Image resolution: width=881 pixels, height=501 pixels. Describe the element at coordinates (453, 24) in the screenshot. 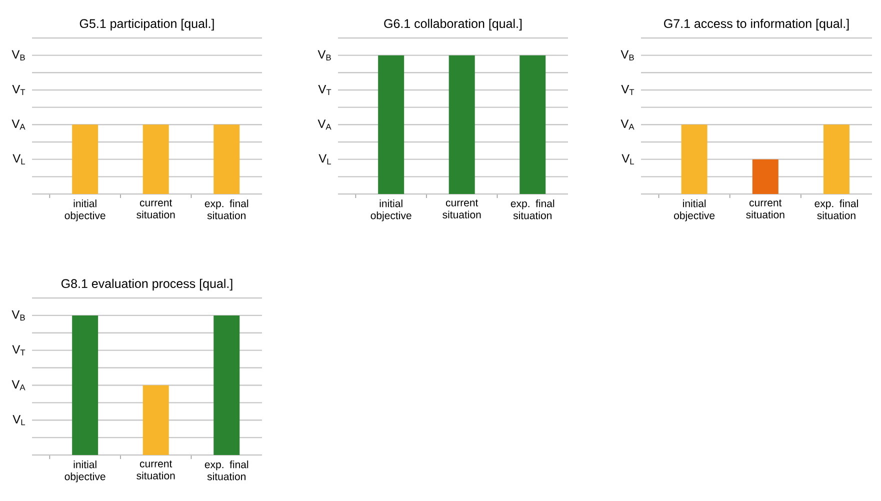

I see `chart-title: G6.1 collaboration [qual.]` at that location.